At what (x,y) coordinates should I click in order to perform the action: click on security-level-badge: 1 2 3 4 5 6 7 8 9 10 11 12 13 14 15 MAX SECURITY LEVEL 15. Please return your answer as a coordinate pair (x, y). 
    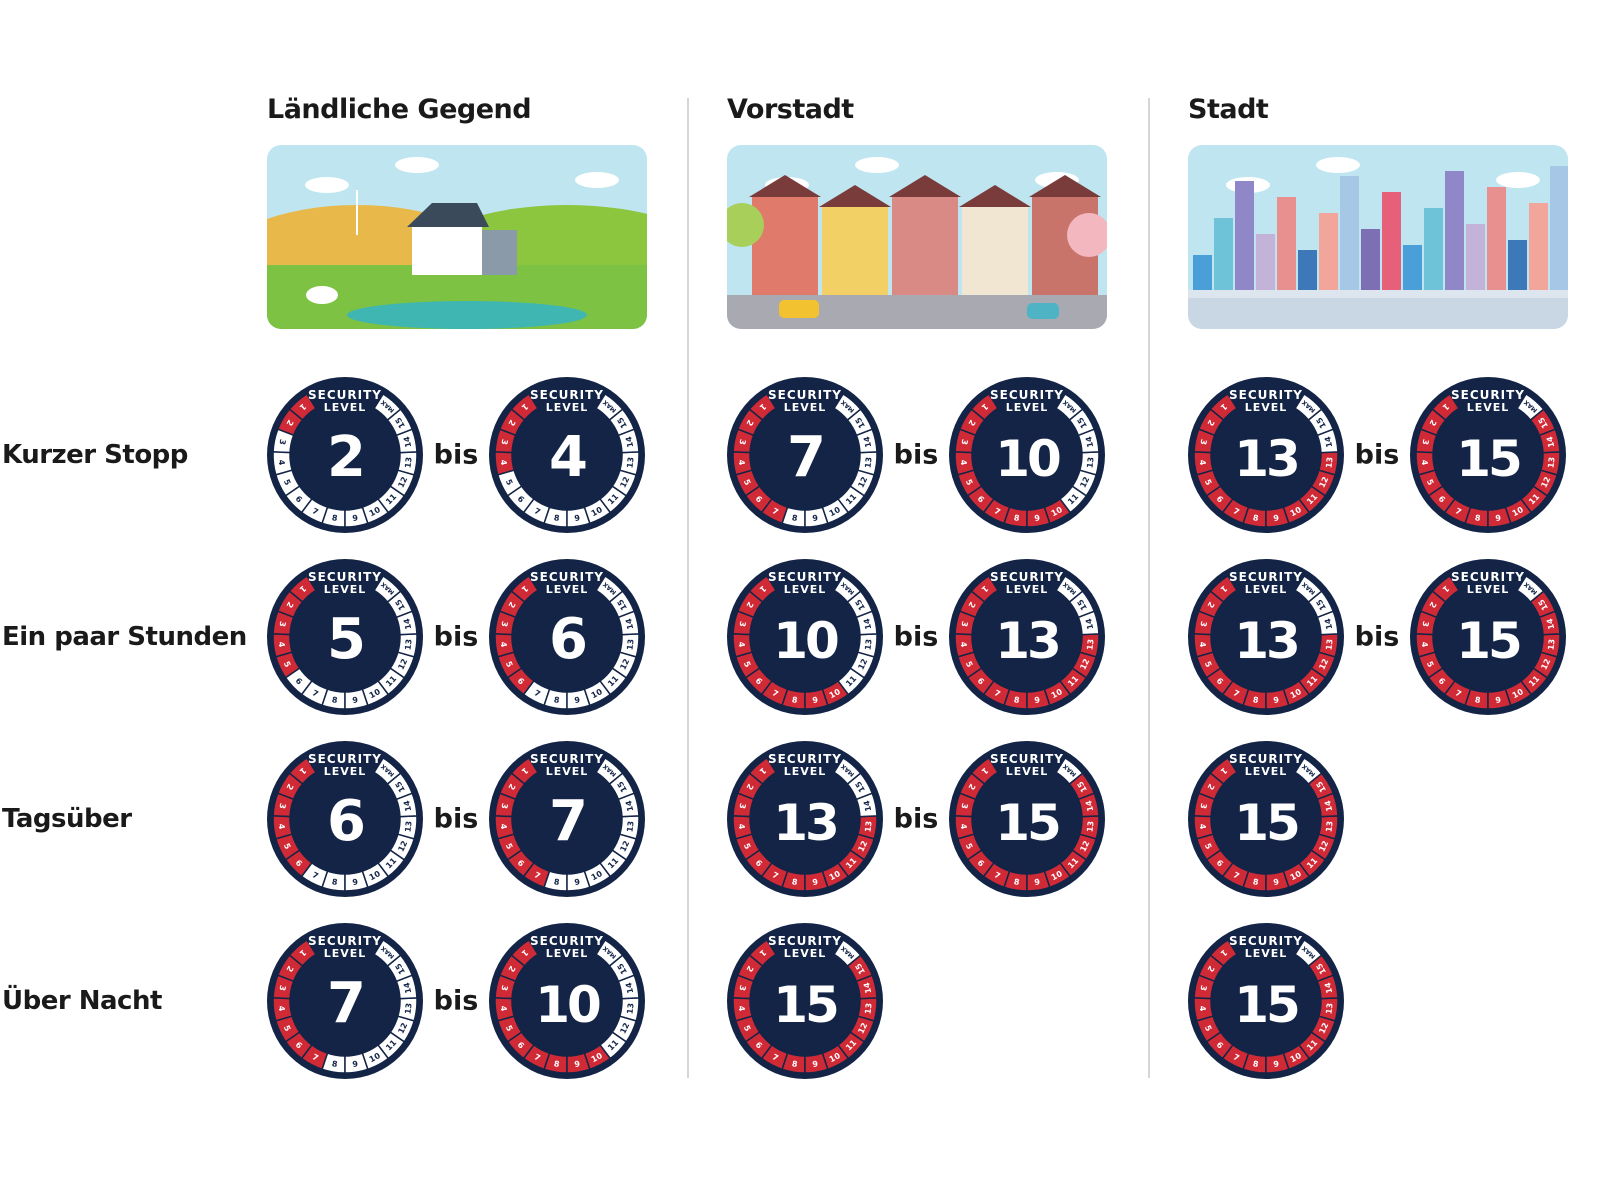
    Looking at the image, I should click on (1266, 819).